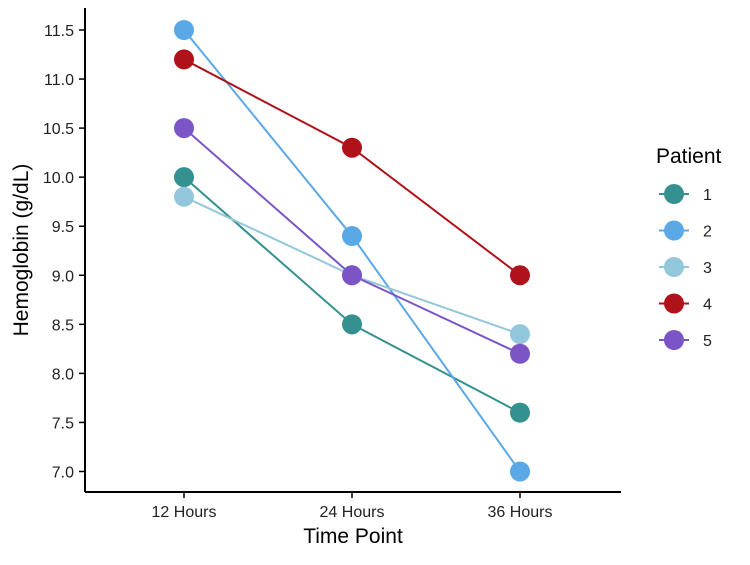 The width and height of the screenshot is (750, 565). I want to click on legend-label: 2, so click(707, 232).